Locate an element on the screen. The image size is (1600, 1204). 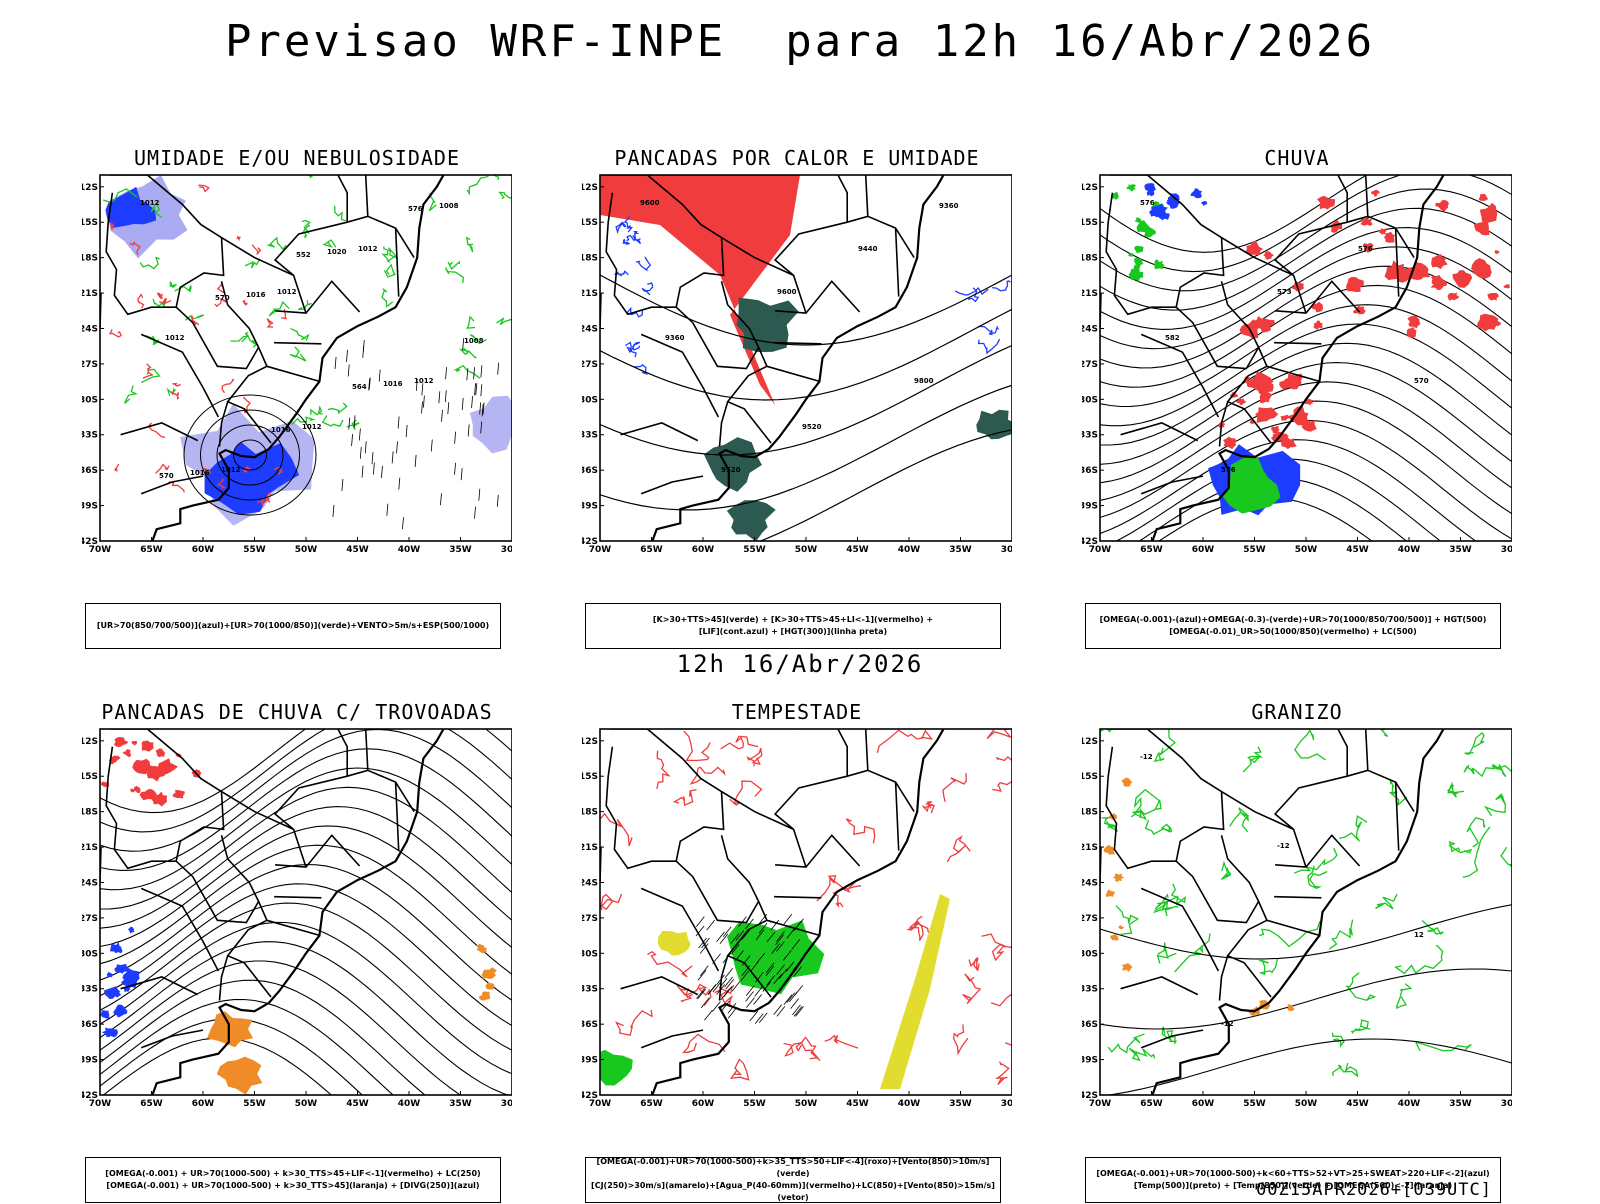
lat-tick-label: 30S is located at coordinates (590, 400).